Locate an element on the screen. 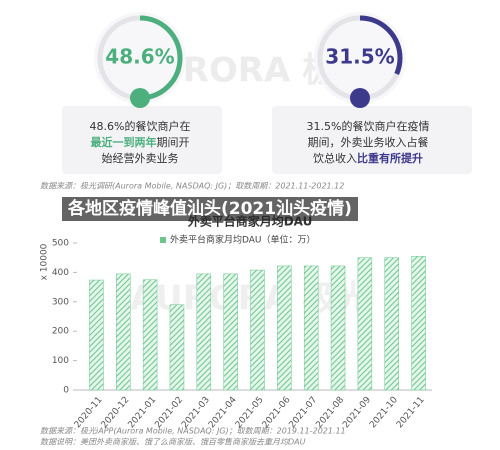  caption-line: 期间，外卖业务收入占餐 is located at coordinates (368, 142).